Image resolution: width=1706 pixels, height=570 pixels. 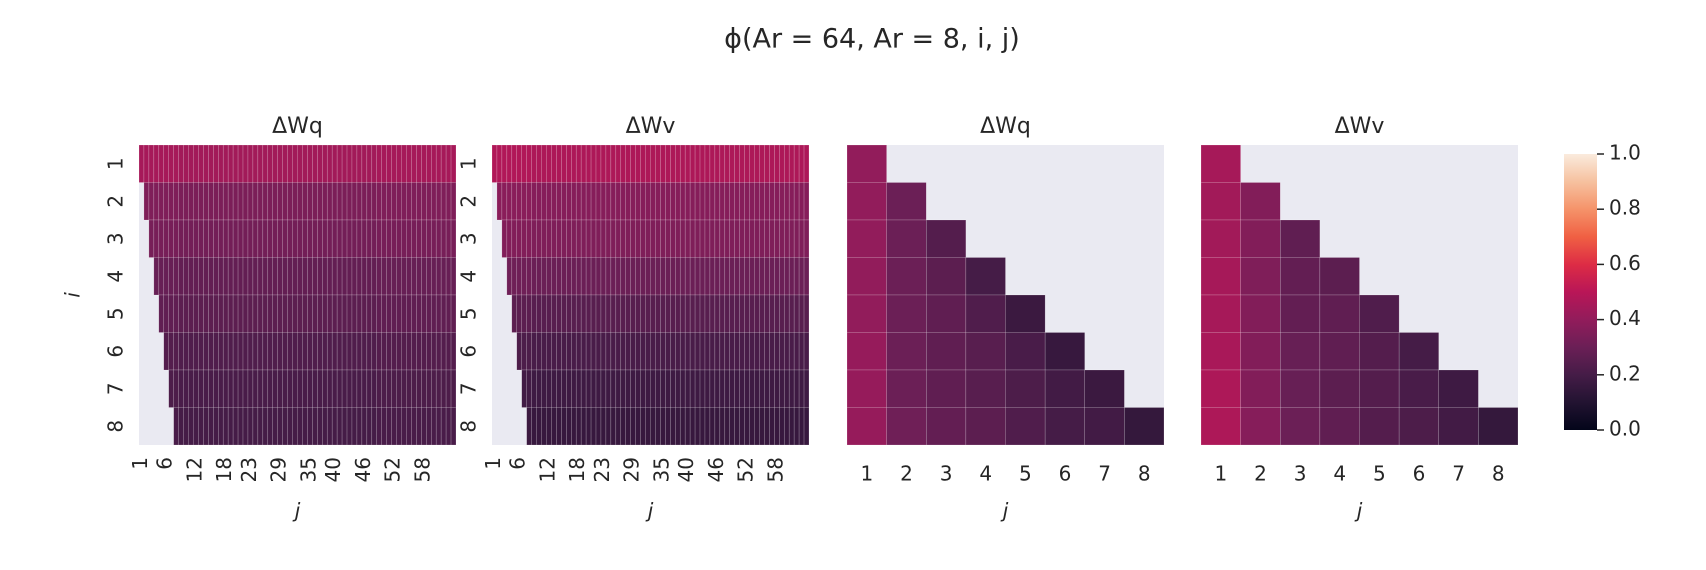 I want to click on x-axis-label: j, so click(x=296, y=511).